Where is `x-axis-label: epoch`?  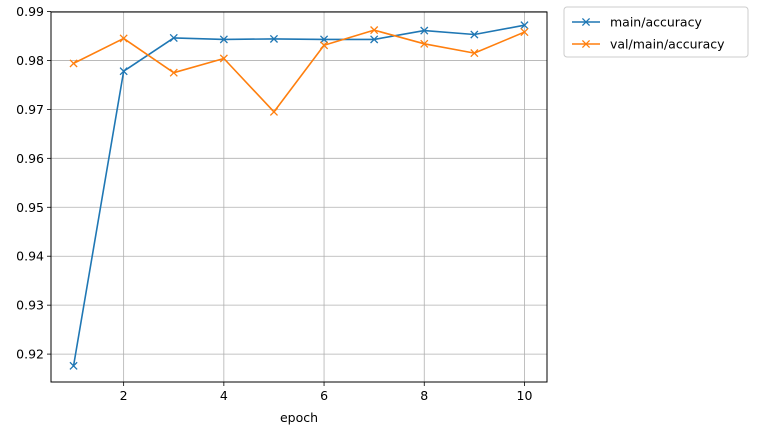 x-axis-label: epoch is located at coordinates (299, 417).